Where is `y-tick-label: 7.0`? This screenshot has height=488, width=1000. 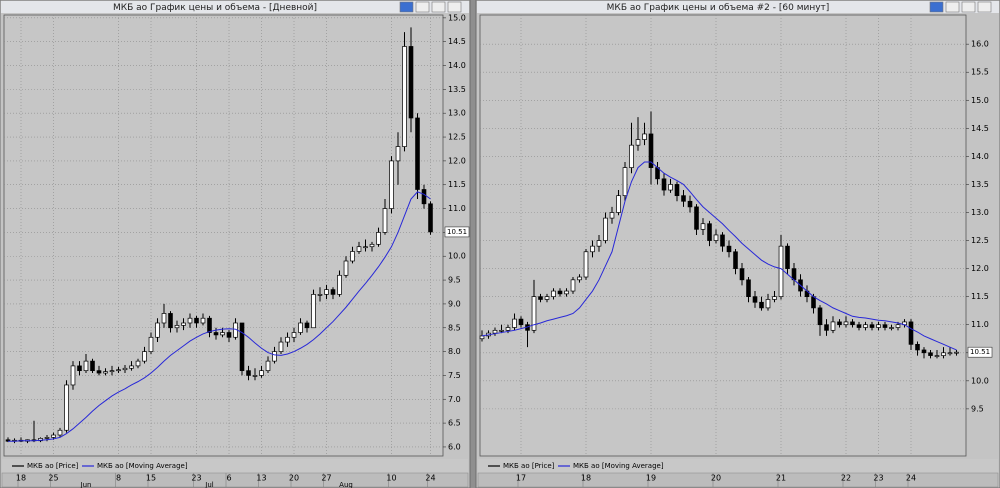 y-tick-label: 7.0 is located at coordinates (454, 399).